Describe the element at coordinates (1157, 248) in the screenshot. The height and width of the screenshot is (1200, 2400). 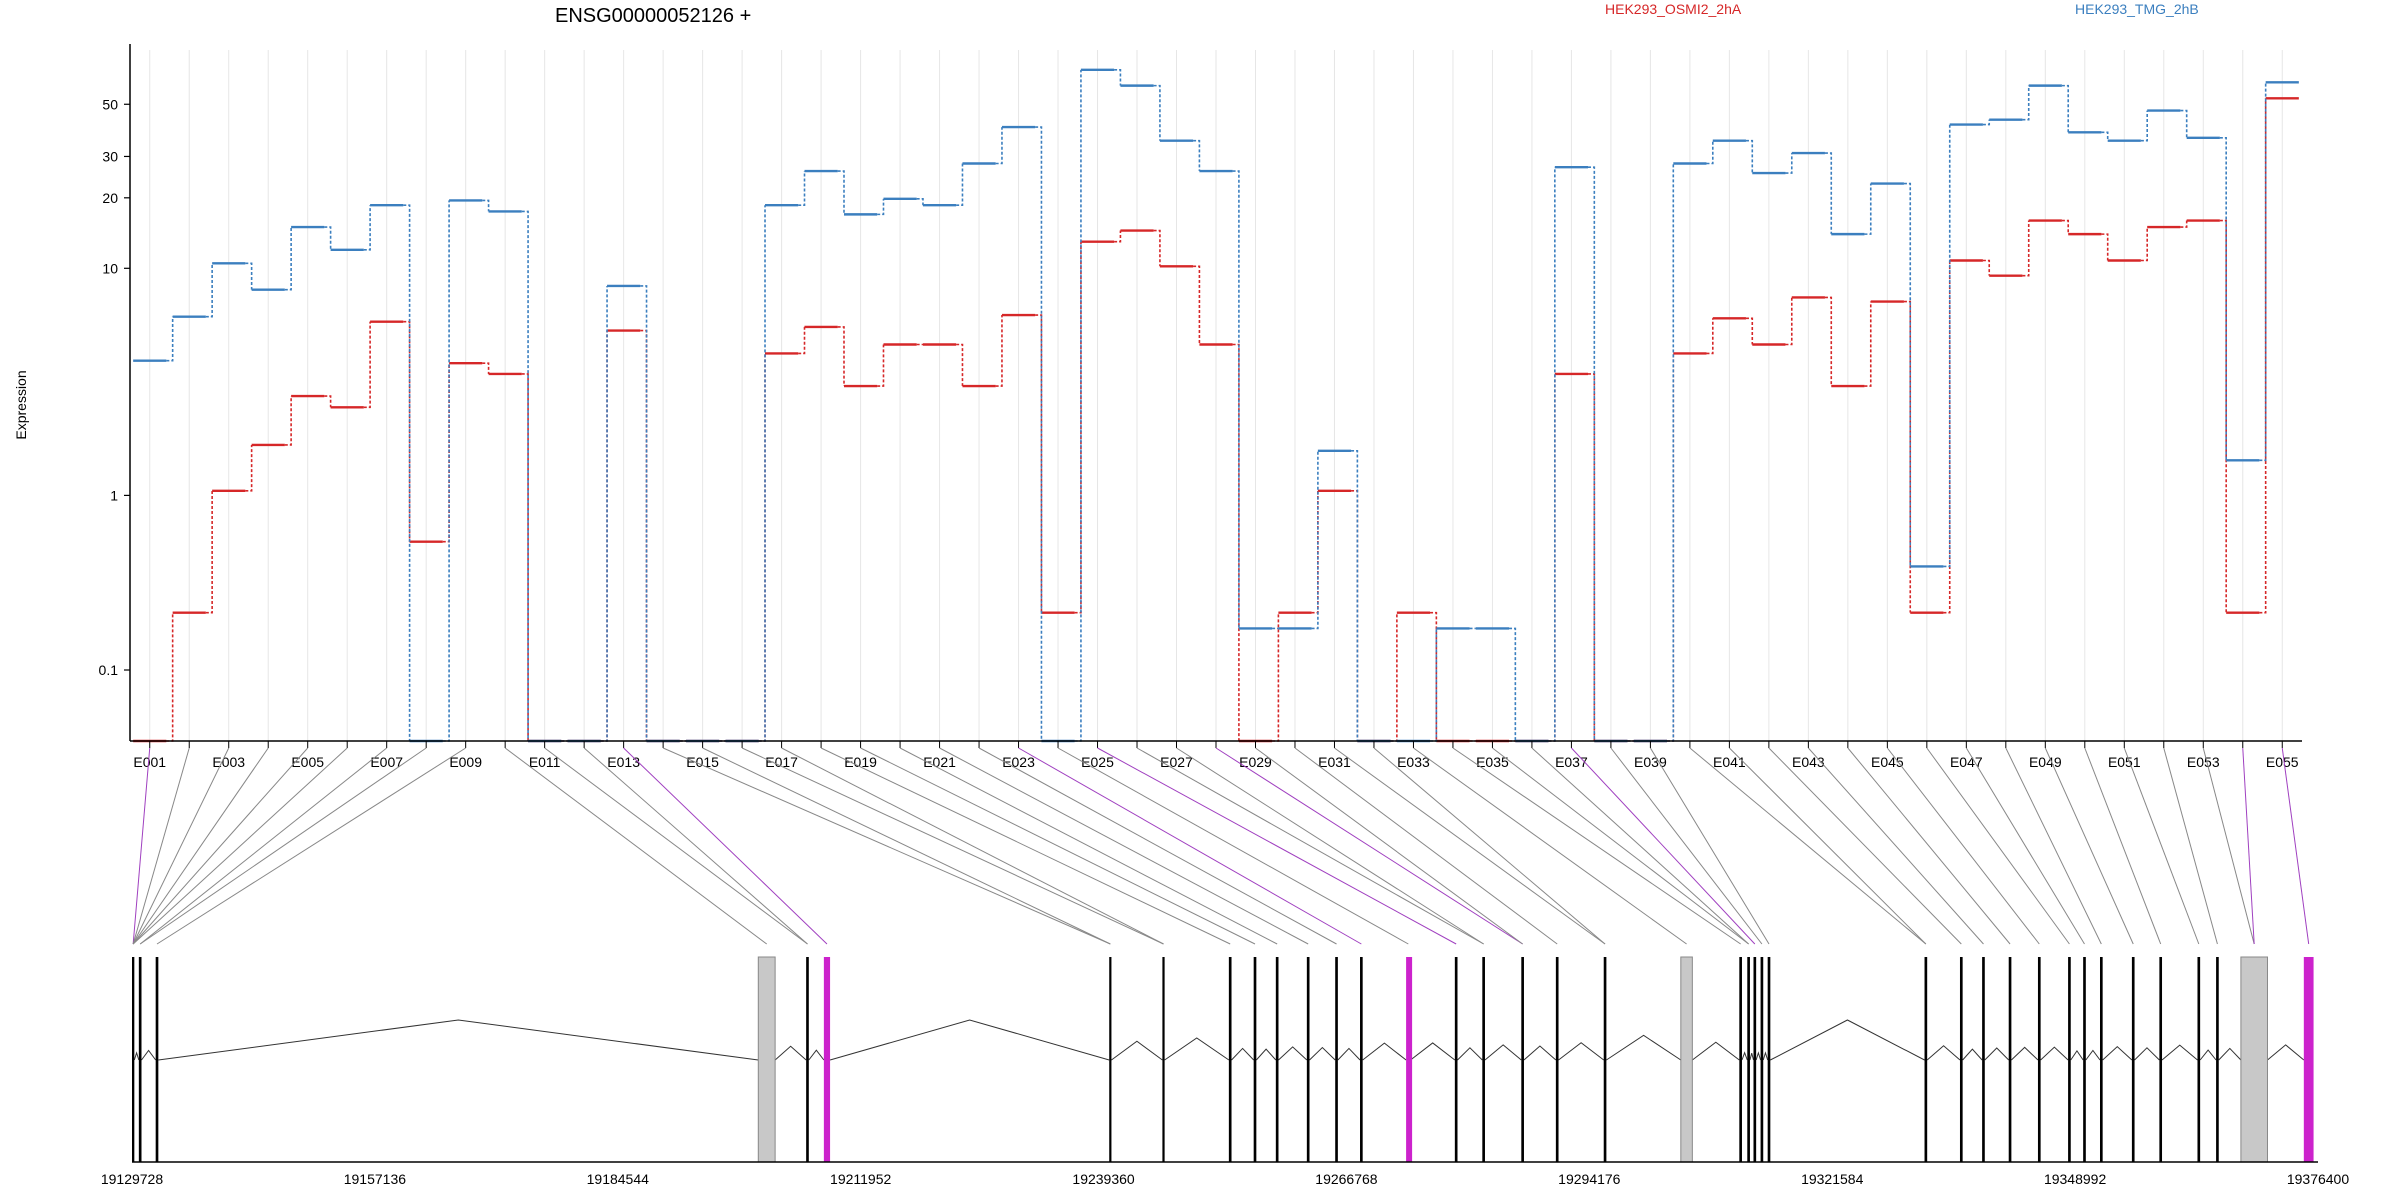
I see `link-HEK293_OSMI2_2hA-E026` at that location.